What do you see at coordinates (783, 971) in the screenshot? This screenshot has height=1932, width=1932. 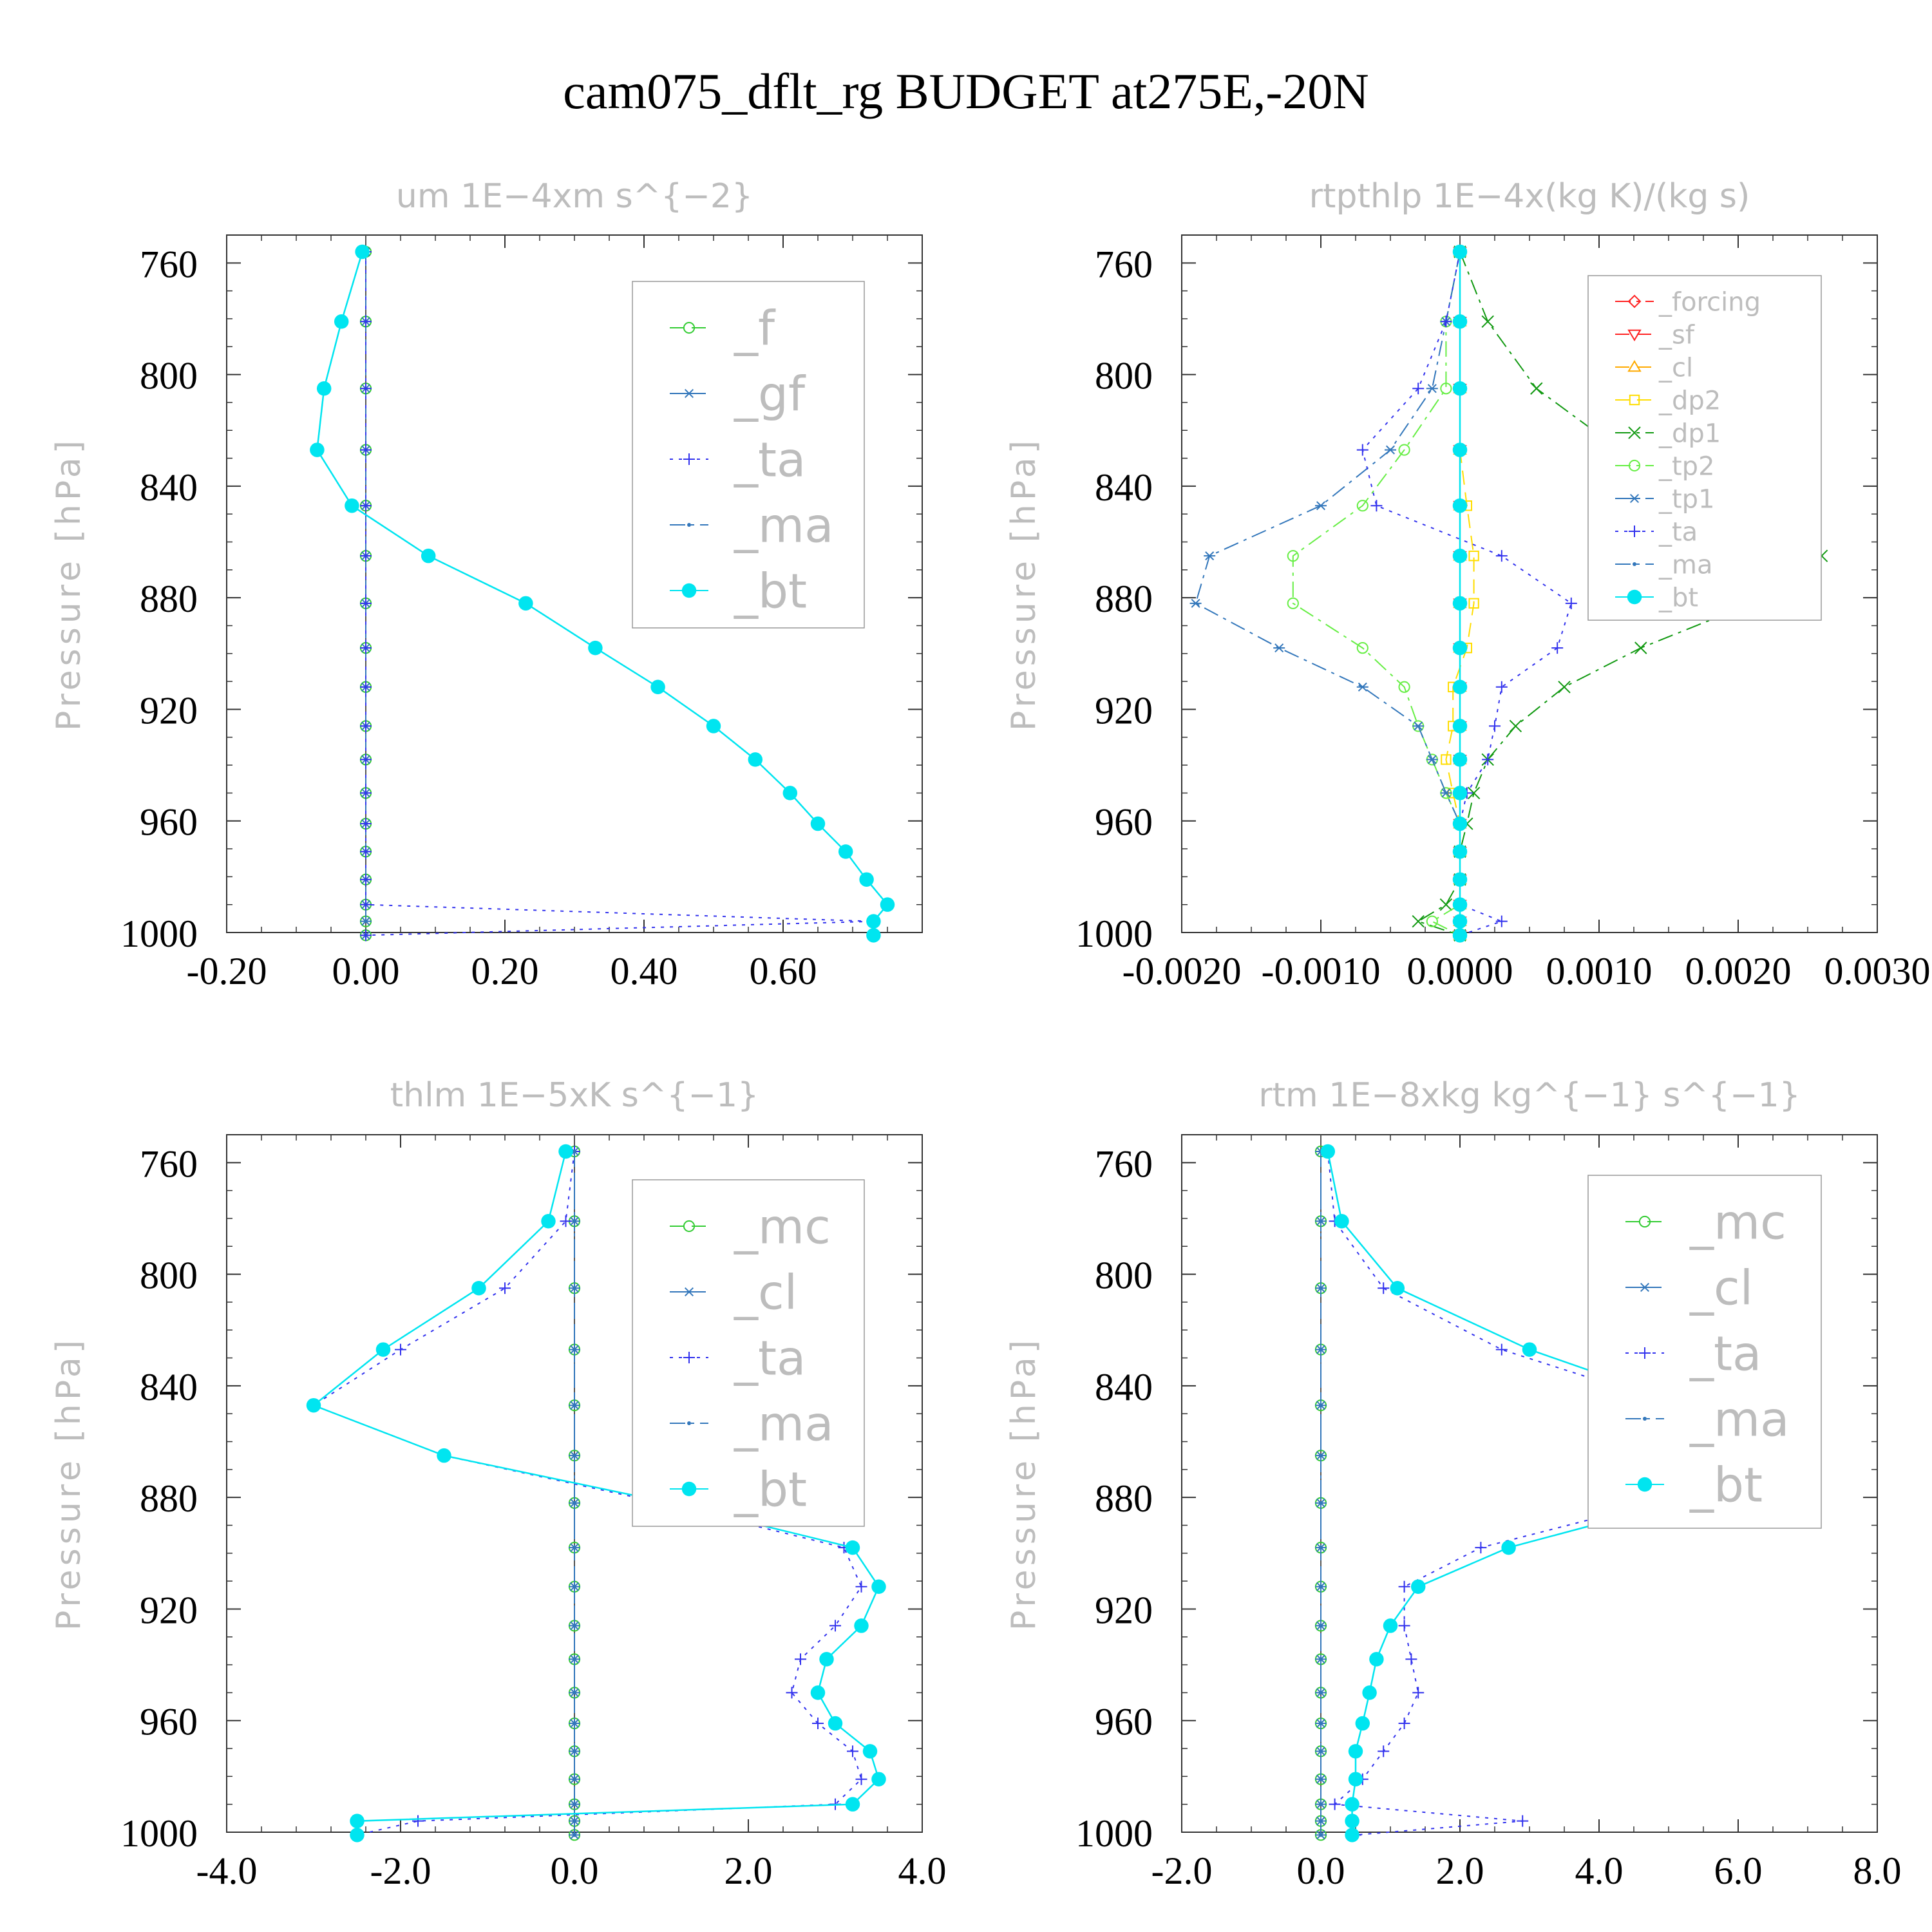 I see `x-tick-label: 0.60` at bounding box center [783, 971].